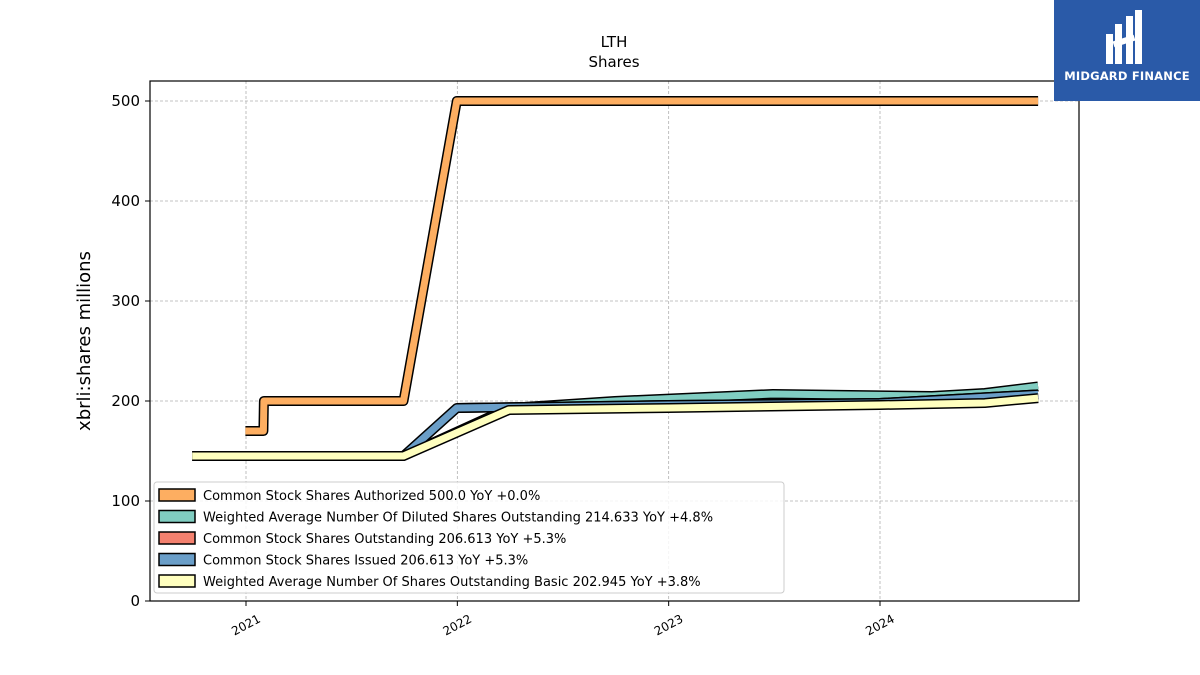 The width and height of the screenshot is (1200, 675). What do you see at coordinates (1124, 37) in the screenshot?
I see `midgard-logo-icon` at bounding box center [1124, 37].